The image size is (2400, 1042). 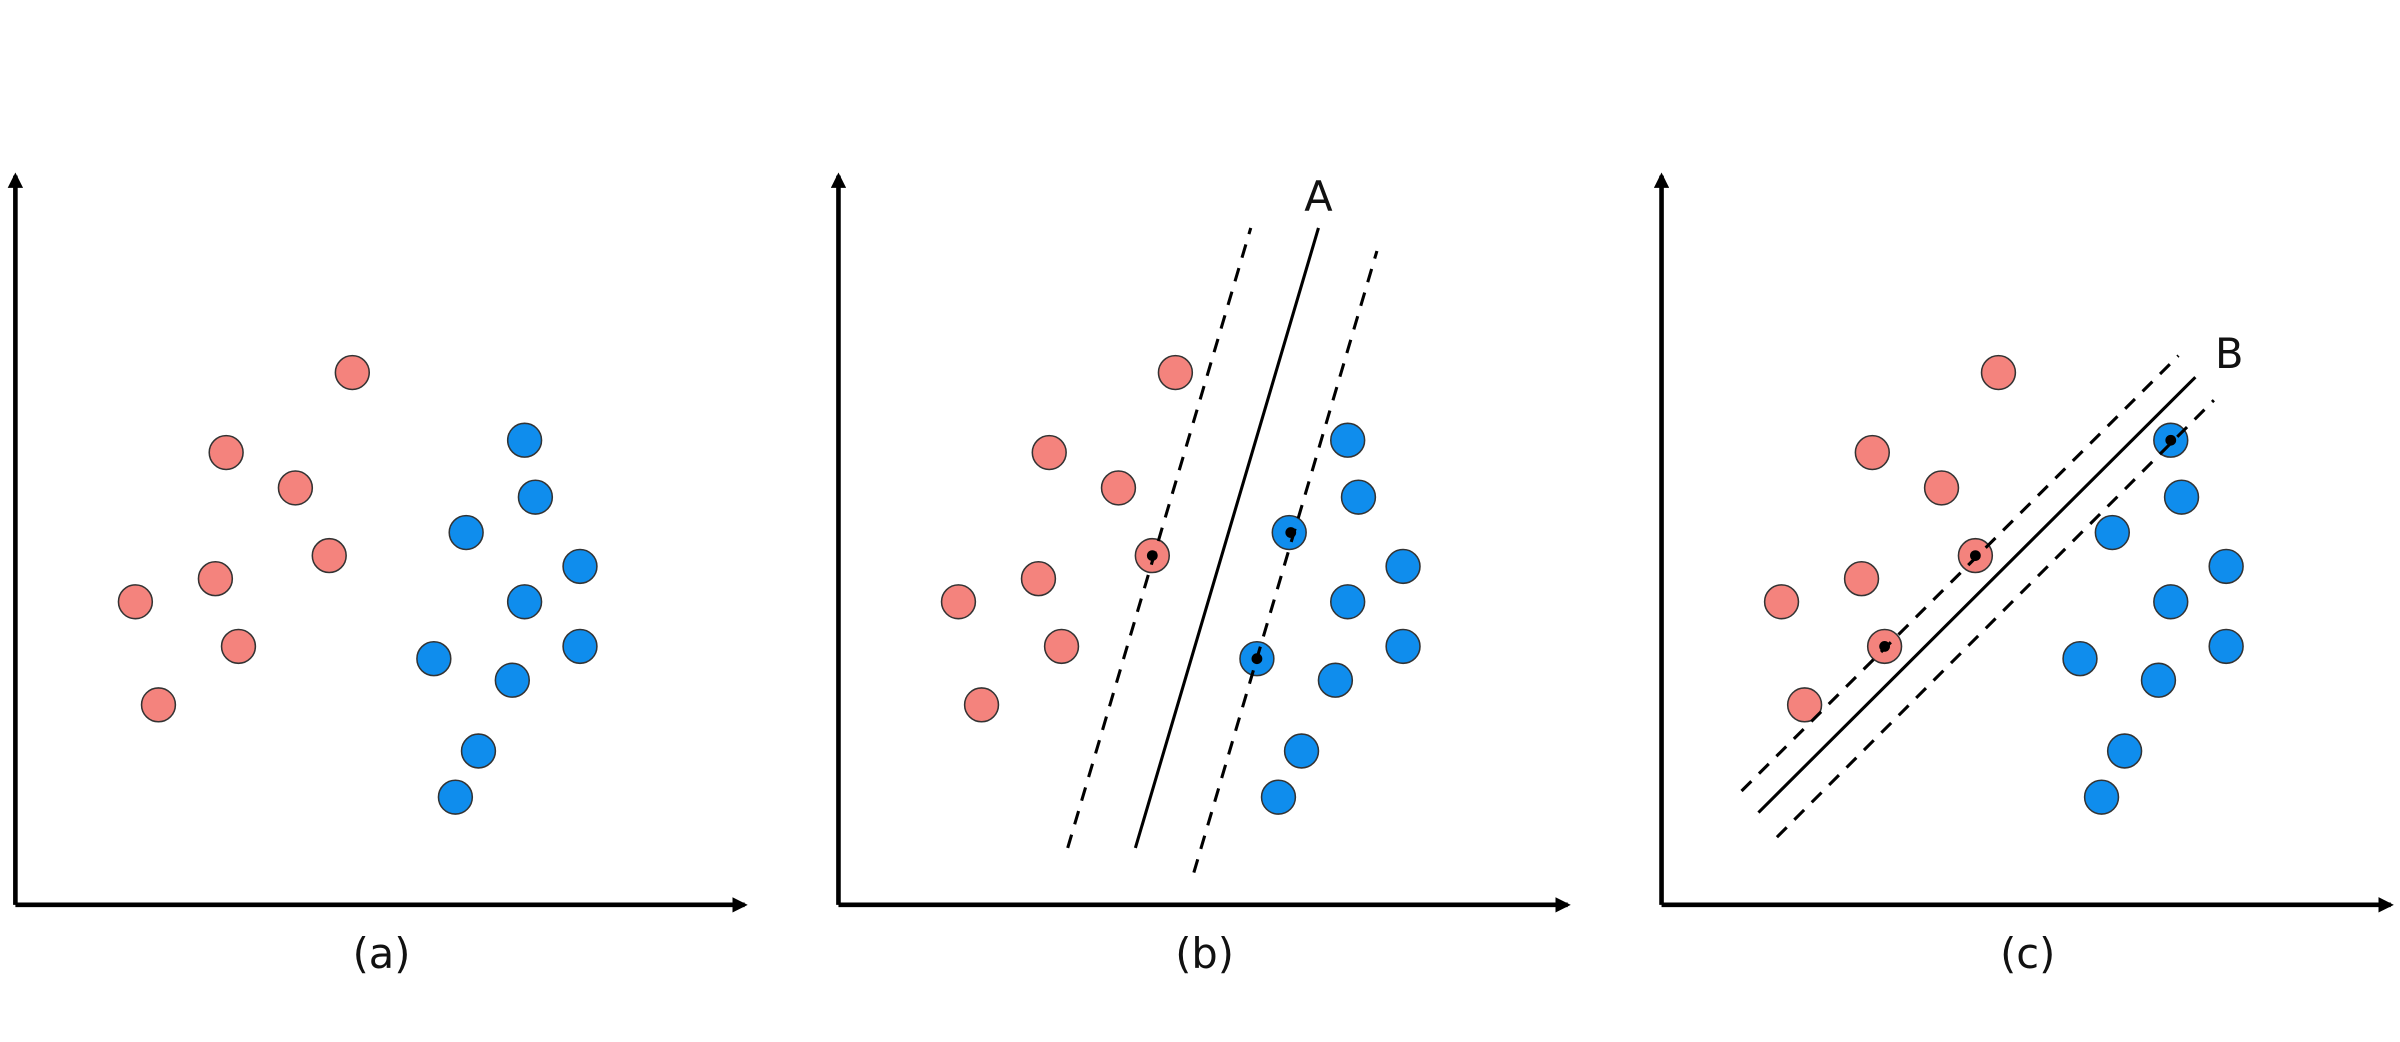 I want to click on line-label: B, so click(x=2229, y=353).